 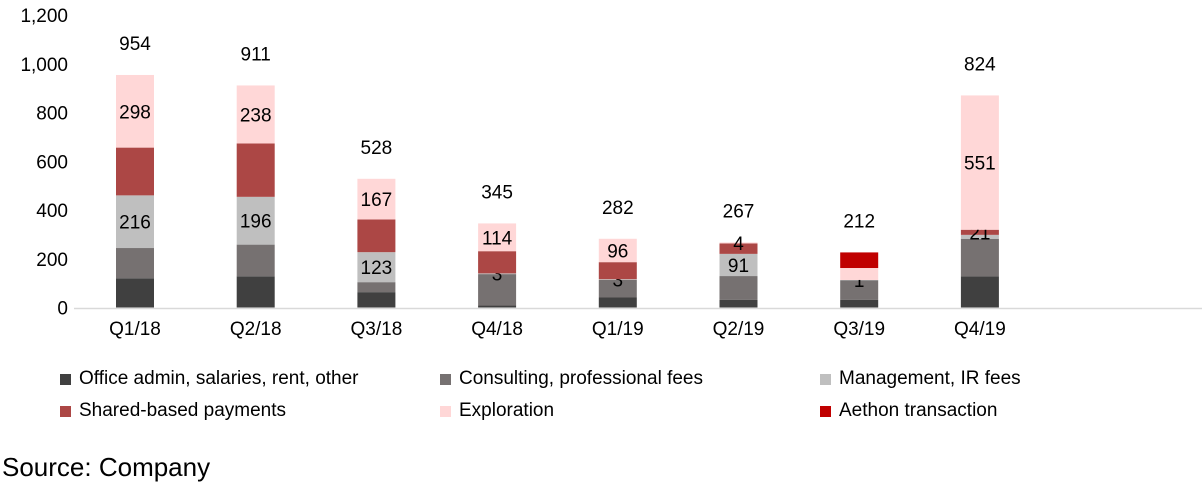 What do you see at coordinates (52, 260) in the screenshot?
I see `y-tick-label: 200` at bounding box center [52, 260].